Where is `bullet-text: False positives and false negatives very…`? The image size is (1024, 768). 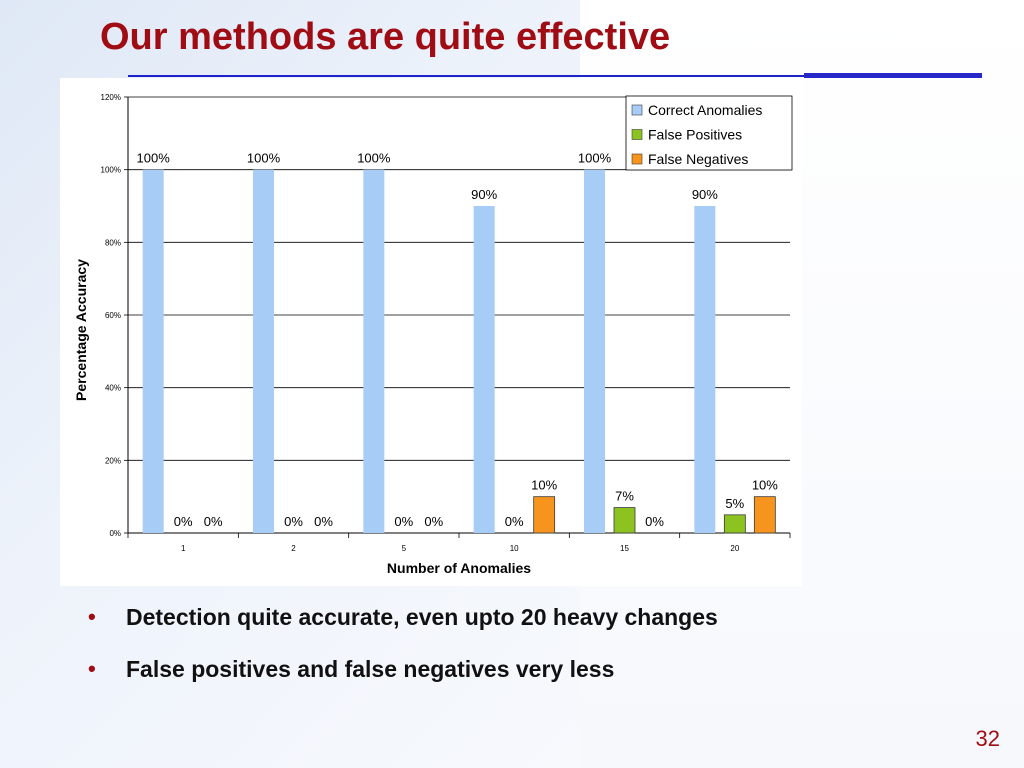 bullet-text: False positives and false negatives very… is located at coordinates (370, 669).